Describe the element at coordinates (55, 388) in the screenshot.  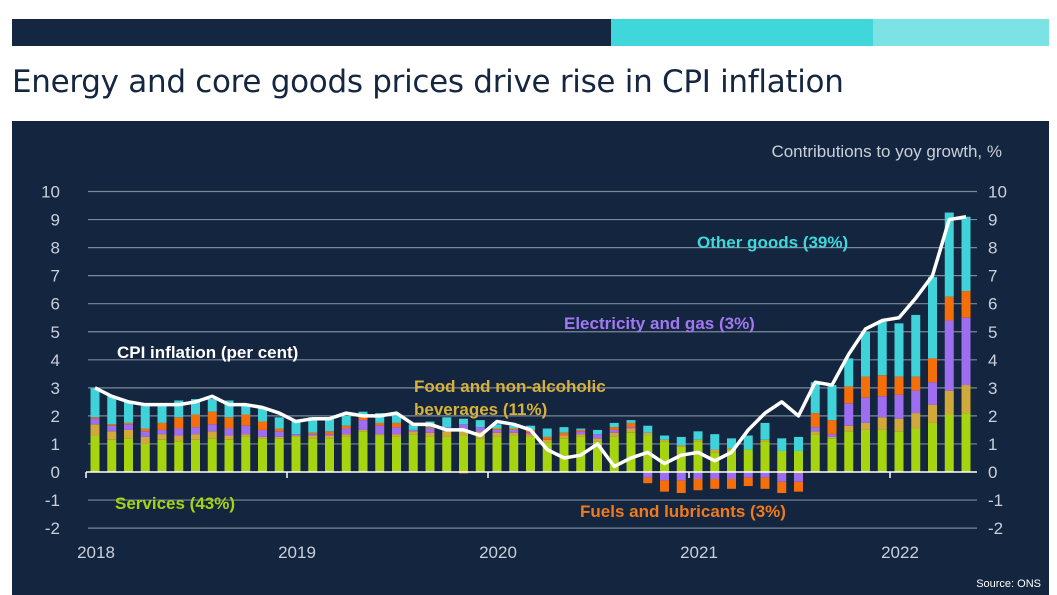
I see `y-tick-label-left: 3` at that location.